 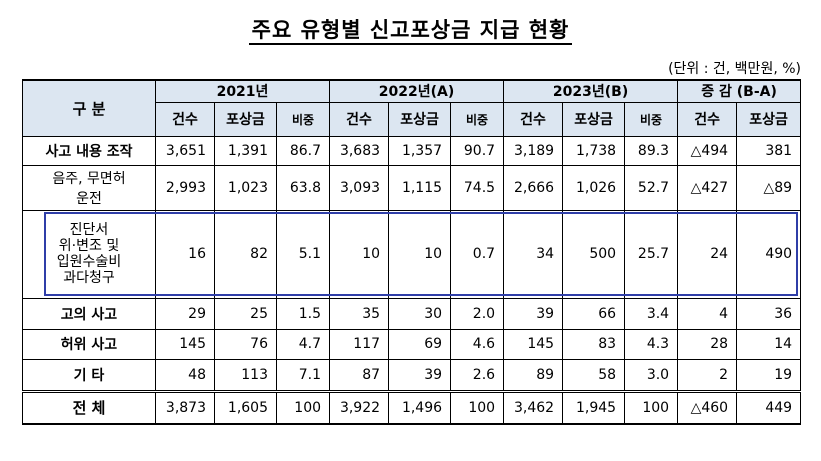 I want to click on cell: 4.3, so click(x=651, y=344).